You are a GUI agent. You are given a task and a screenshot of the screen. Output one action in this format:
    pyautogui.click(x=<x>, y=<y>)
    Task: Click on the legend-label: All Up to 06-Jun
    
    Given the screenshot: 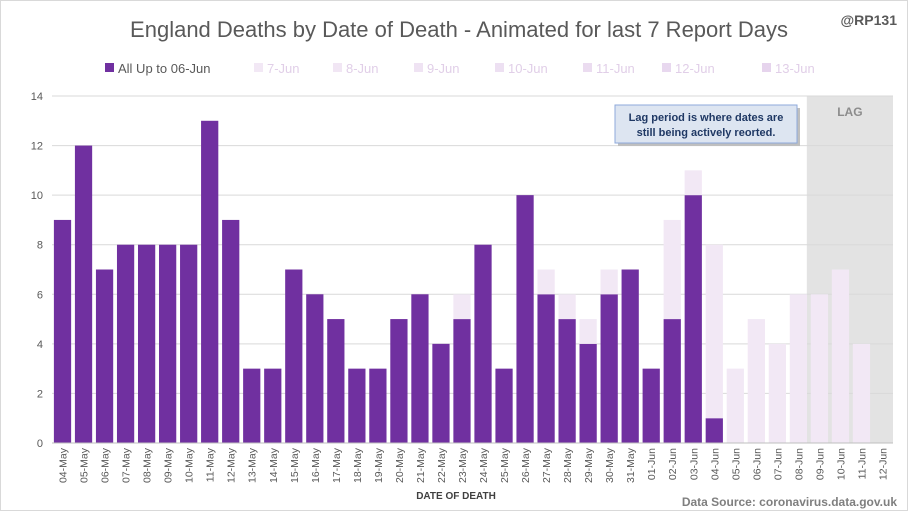 What is the action you would take?
    pyautogui.click(x=164, y=68)
    